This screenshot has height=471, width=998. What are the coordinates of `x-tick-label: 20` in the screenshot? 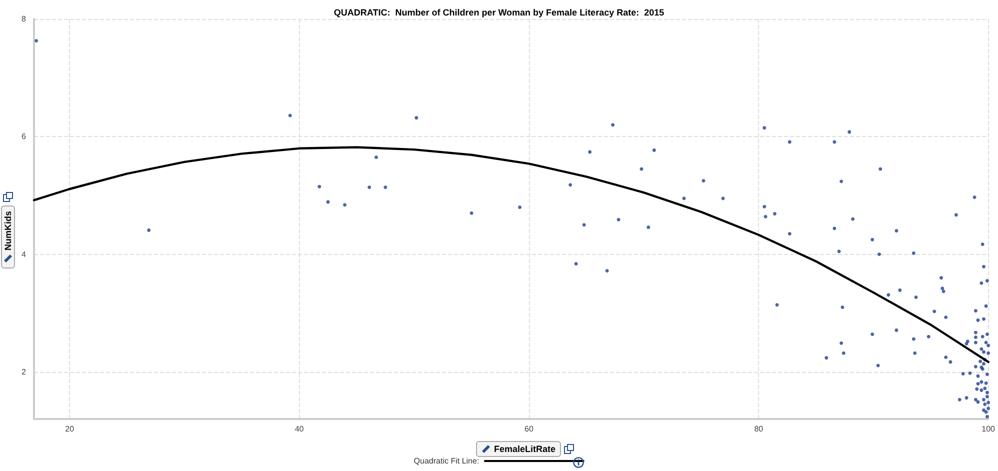 It's located at (70, 429).